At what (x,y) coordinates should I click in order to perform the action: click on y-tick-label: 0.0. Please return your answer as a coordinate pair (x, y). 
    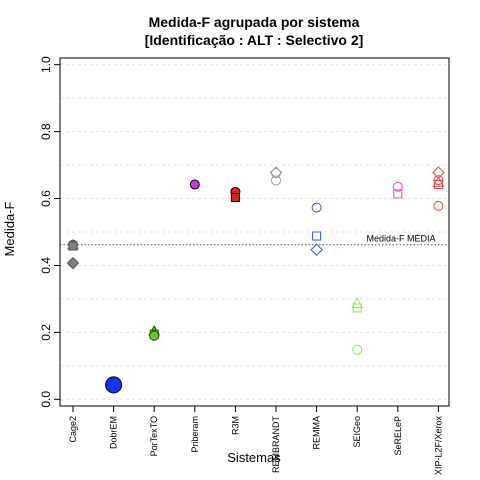
    Looking at the image, I should click on (46, 399).